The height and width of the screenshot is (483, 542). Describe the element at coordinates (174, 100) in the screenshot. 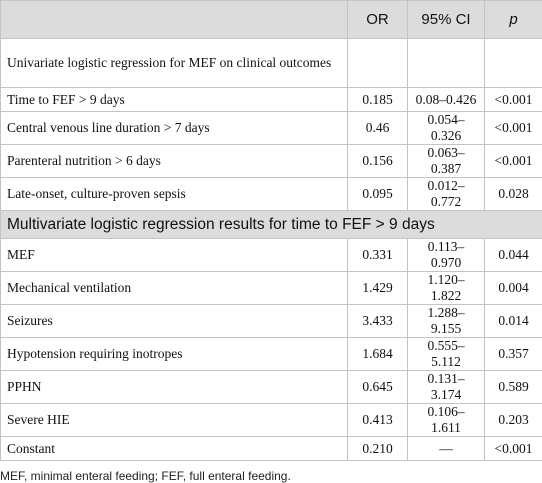

I see `row-label: Time to FEF > 9 days` at that location.